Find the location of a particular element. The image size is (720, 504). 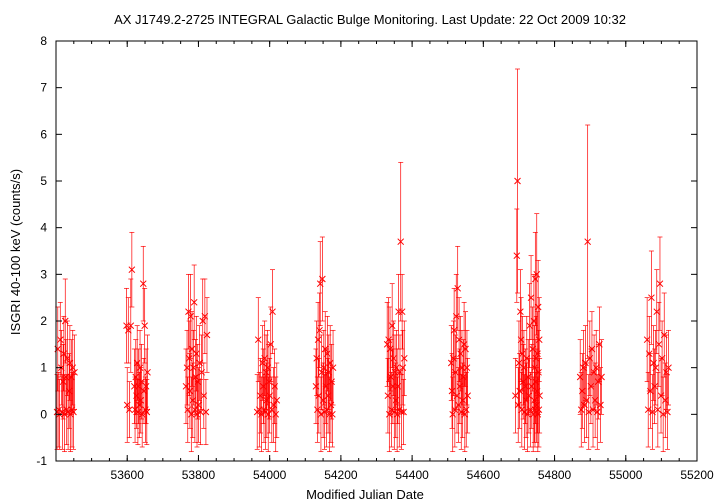

y-tick-label: 4 is located at coordinates (43, 228).